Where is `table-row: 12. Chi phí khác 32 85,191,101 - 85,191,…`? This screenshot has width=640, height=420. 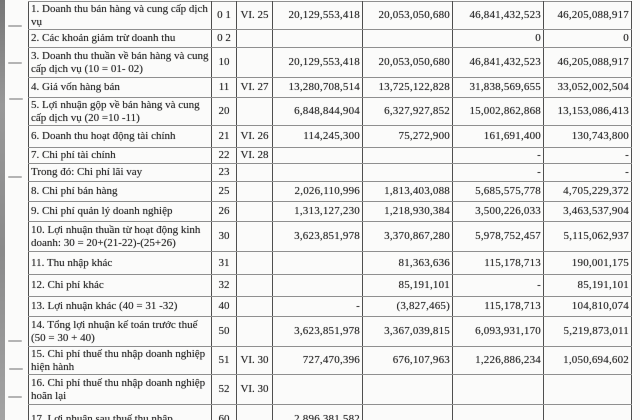 table-row: 12. Chi phí khác 32 85,191,101 - 85,191,… is located at coordinates (330, 285).